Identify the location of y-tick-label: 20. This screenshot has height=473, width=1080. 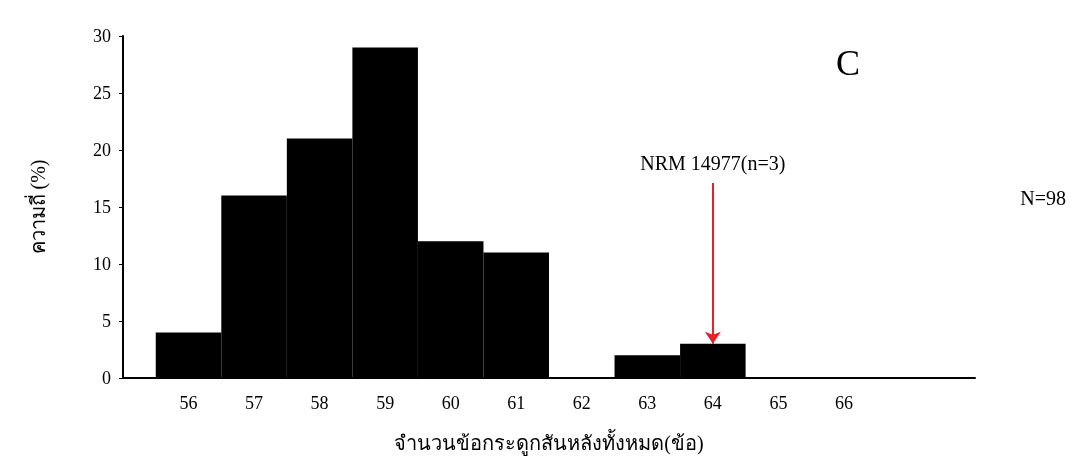
(102, 150).